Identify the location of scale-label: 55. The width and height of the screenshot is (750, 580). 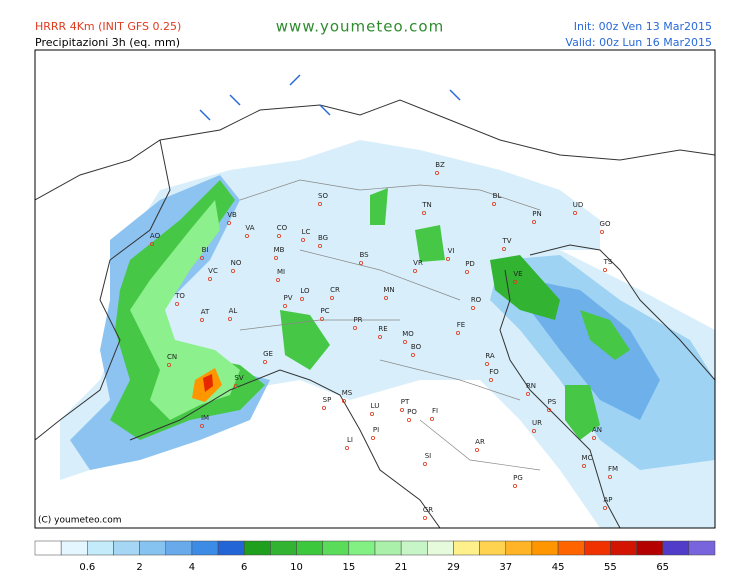
(610, 567).